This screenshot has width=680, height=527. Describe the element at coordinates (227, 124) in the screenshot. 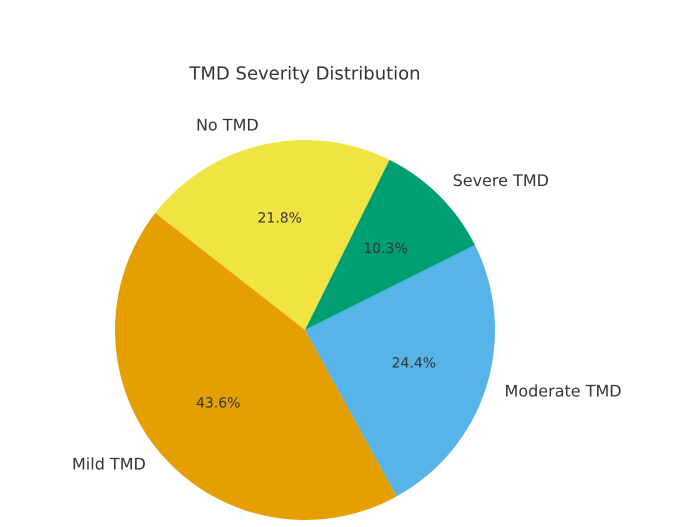

I see `slice-label: No TMD` at that location.